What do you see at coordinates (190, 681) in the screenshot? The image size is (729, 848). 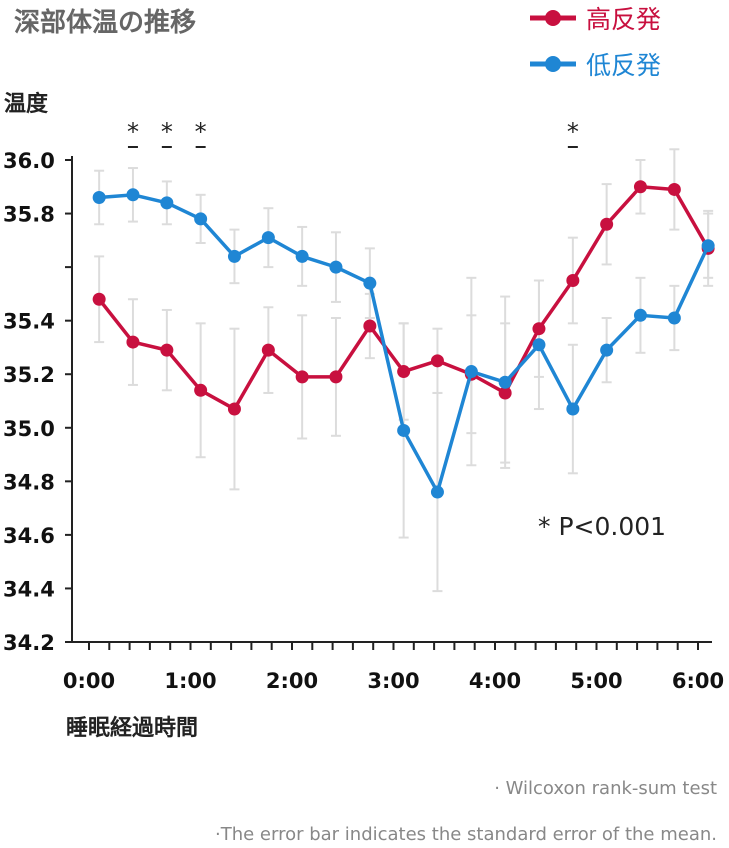 I see `x-tick-label: 1:00` at bounding box center [190, 681].